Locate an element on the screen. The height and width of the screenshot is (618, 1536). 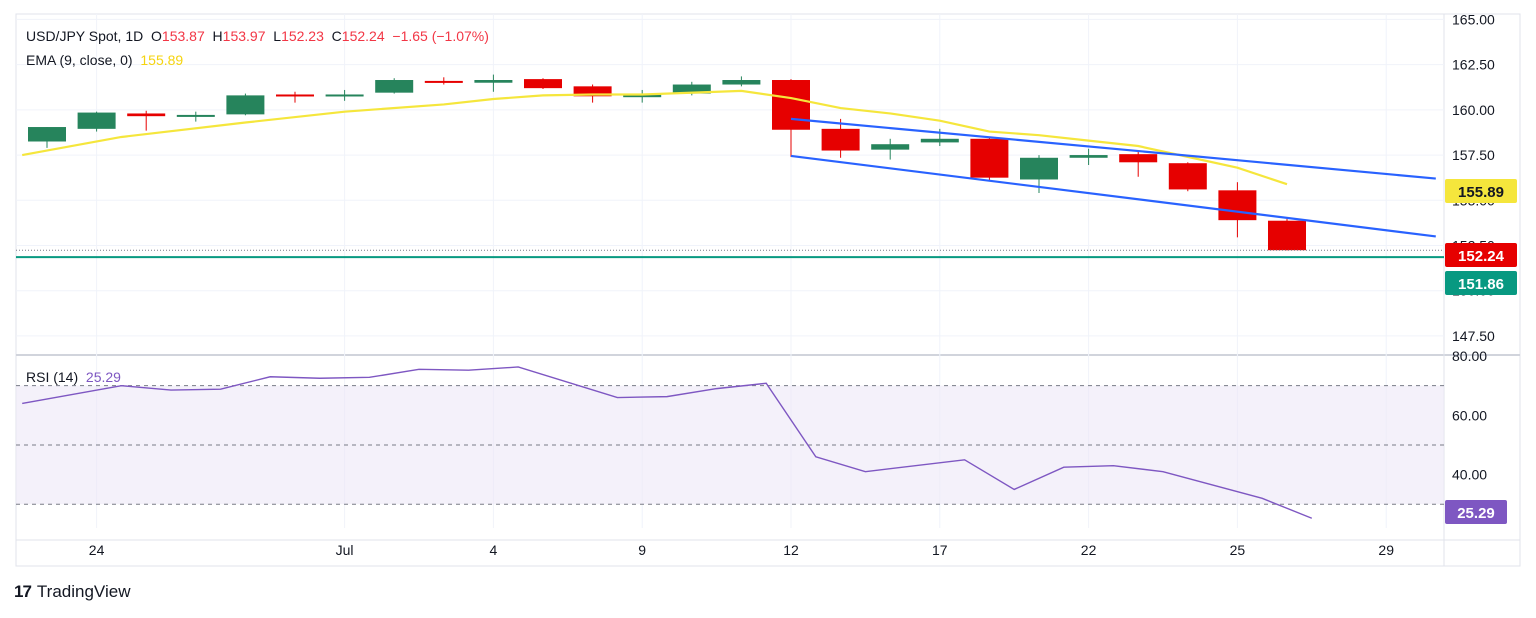
price-badge-label: 155.89 is located at coordinates (1481, 192).